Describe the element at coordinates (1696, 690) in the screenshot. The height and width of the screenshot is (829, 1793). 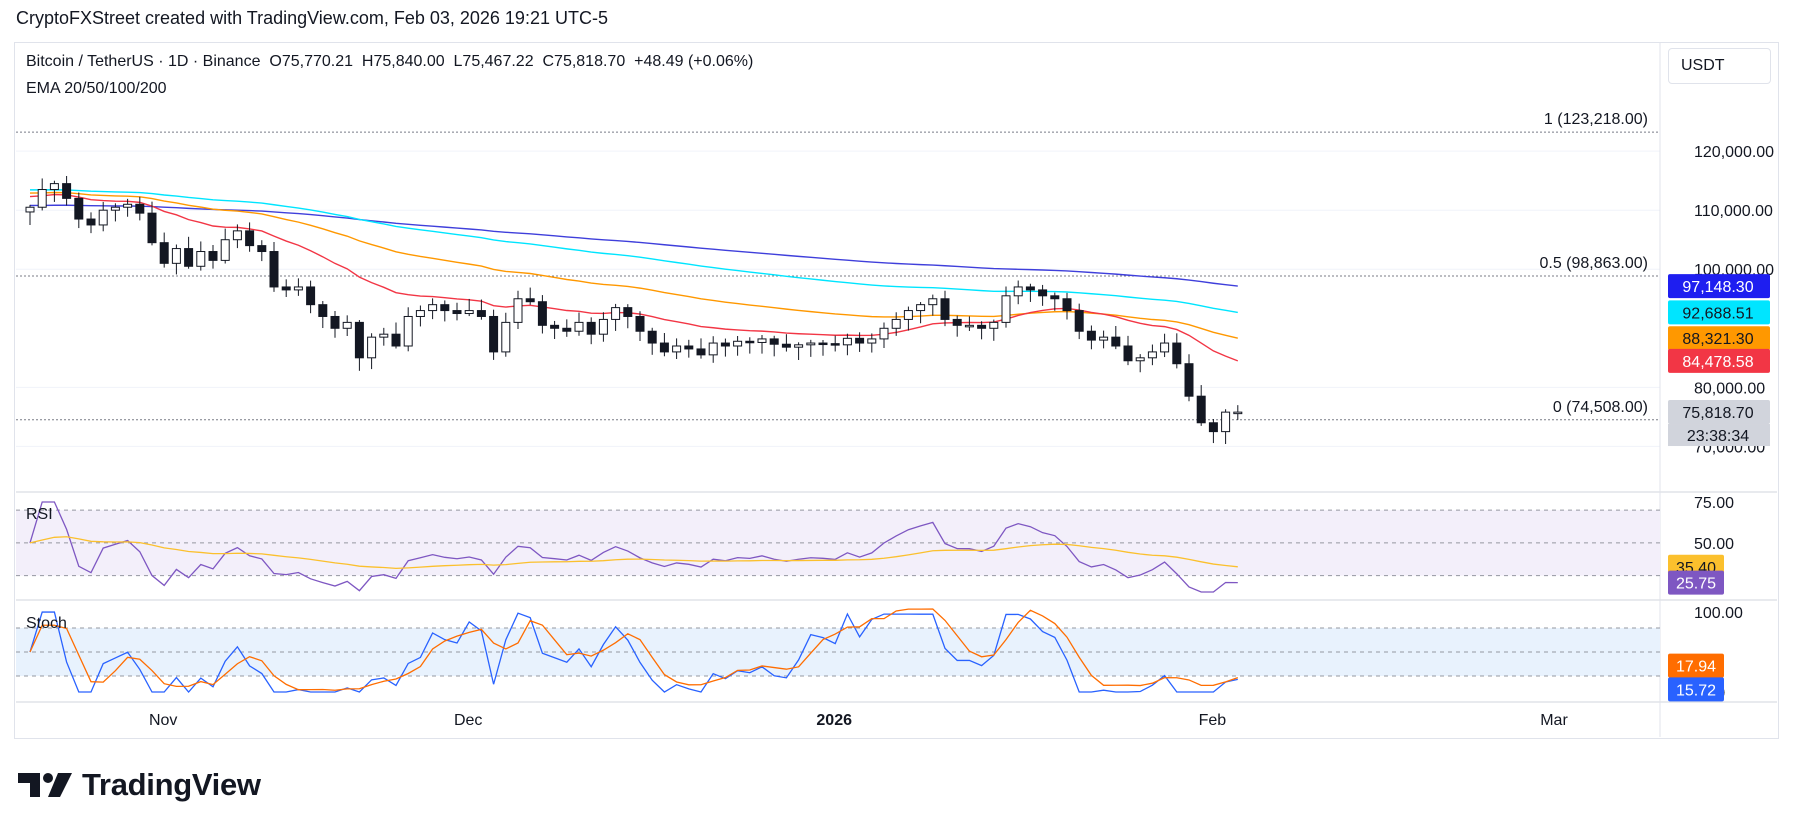
I see `stoch-value-label: 15.72` at that location.